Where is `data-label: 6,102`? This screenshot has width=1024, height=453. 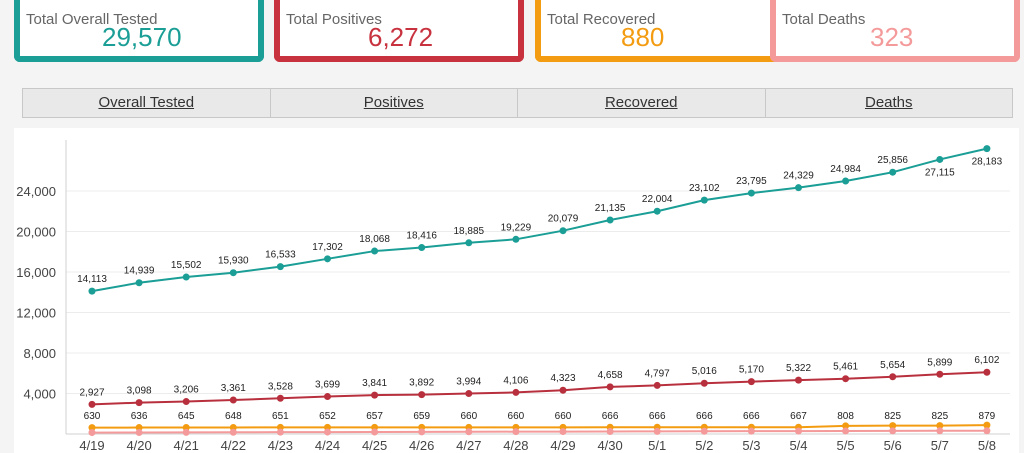 data-label: 6,102 is located at coordinates (986, 360).